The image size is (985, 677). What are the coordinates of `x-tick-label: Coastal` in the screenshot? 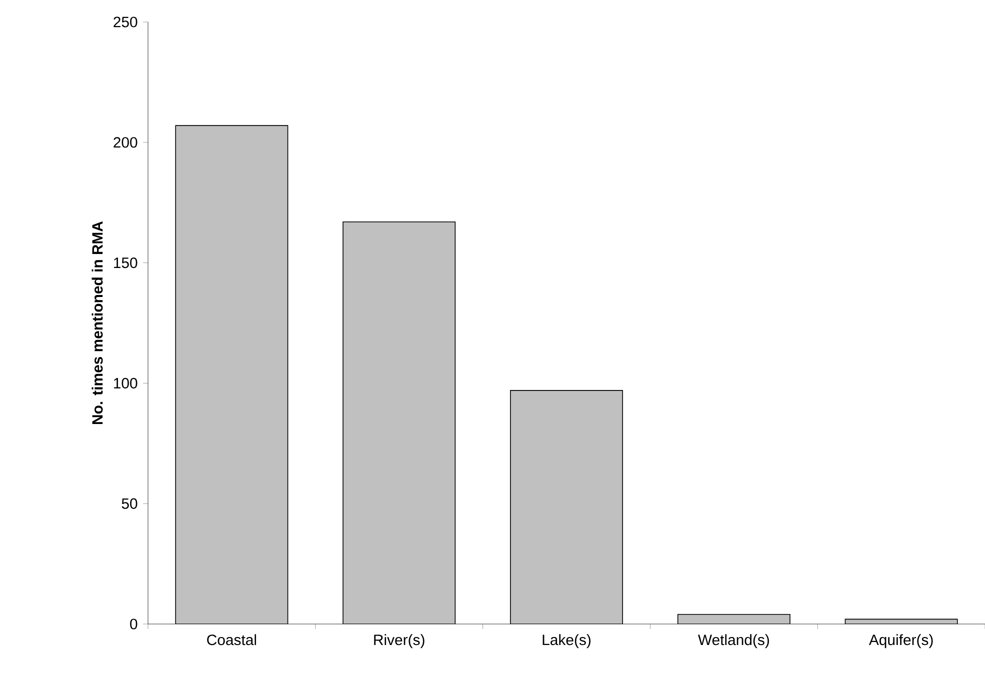 It's located at (231, 640).